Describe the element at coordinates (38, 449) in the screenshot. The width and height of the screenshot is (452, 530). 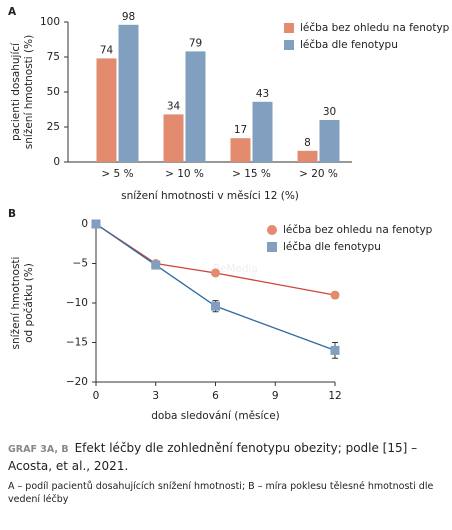
I see `caption-label: GRAF 3A, B` at that location.